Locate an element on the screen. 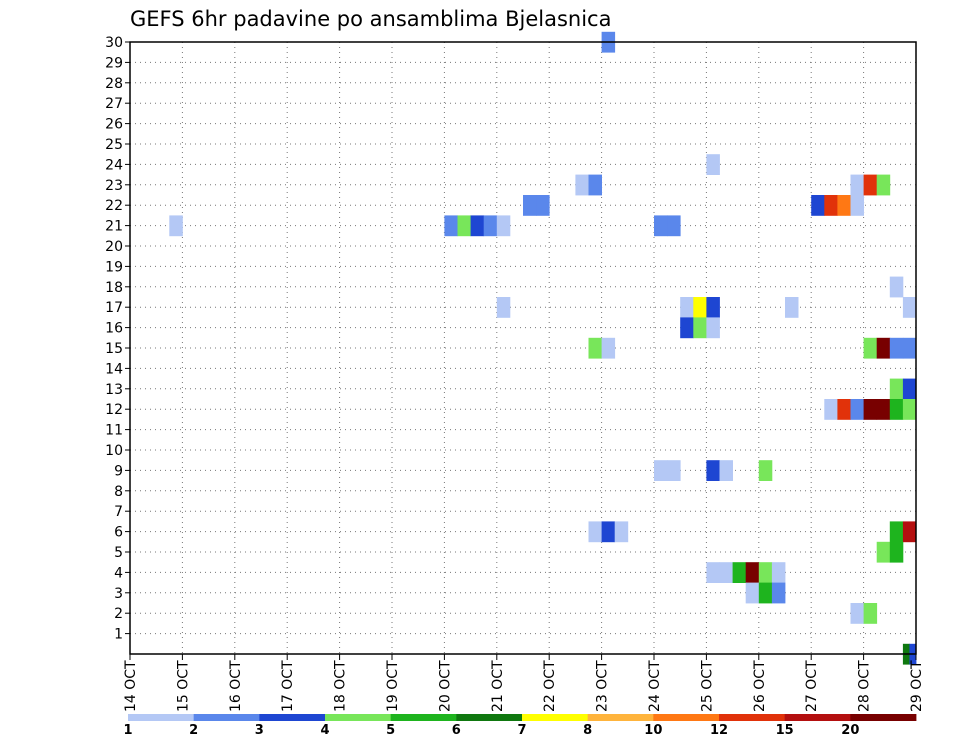 This screenshot has height=742, width=960. legend-label: 12 is located at coordinates (719, 730).